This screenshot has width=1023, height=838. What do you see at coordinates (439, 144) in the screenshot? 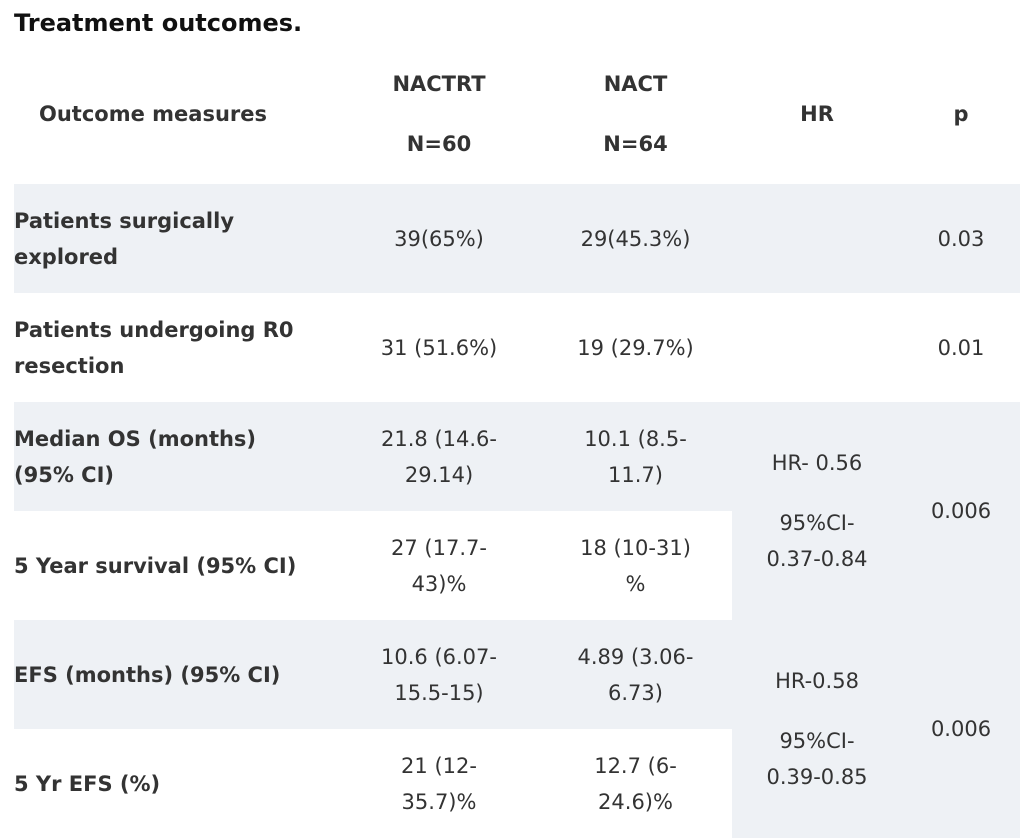
I see `header-nactrt-n: N=60` at bounding box center [439, 144].